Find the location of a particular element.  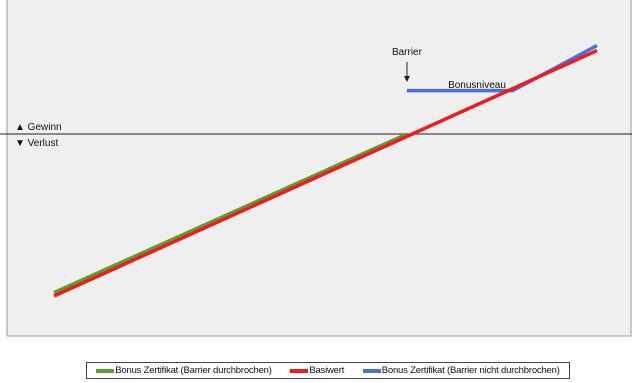

loss-label: ▼ Verlust is located at coordinates (36, 143).